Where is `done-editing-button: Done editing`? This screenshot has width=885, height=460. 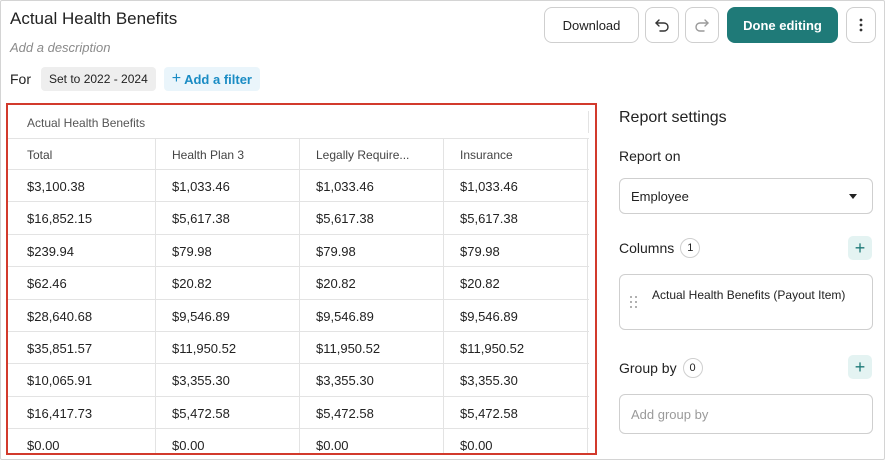 done-editing-button: Done editing is located at coordinates (782, 25).